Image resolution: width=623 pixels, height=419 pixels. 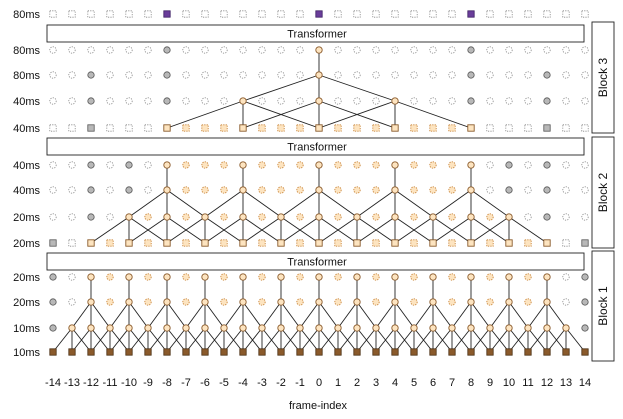 I want to click on frame-index-tick: 14, so click(x=585, y=383).